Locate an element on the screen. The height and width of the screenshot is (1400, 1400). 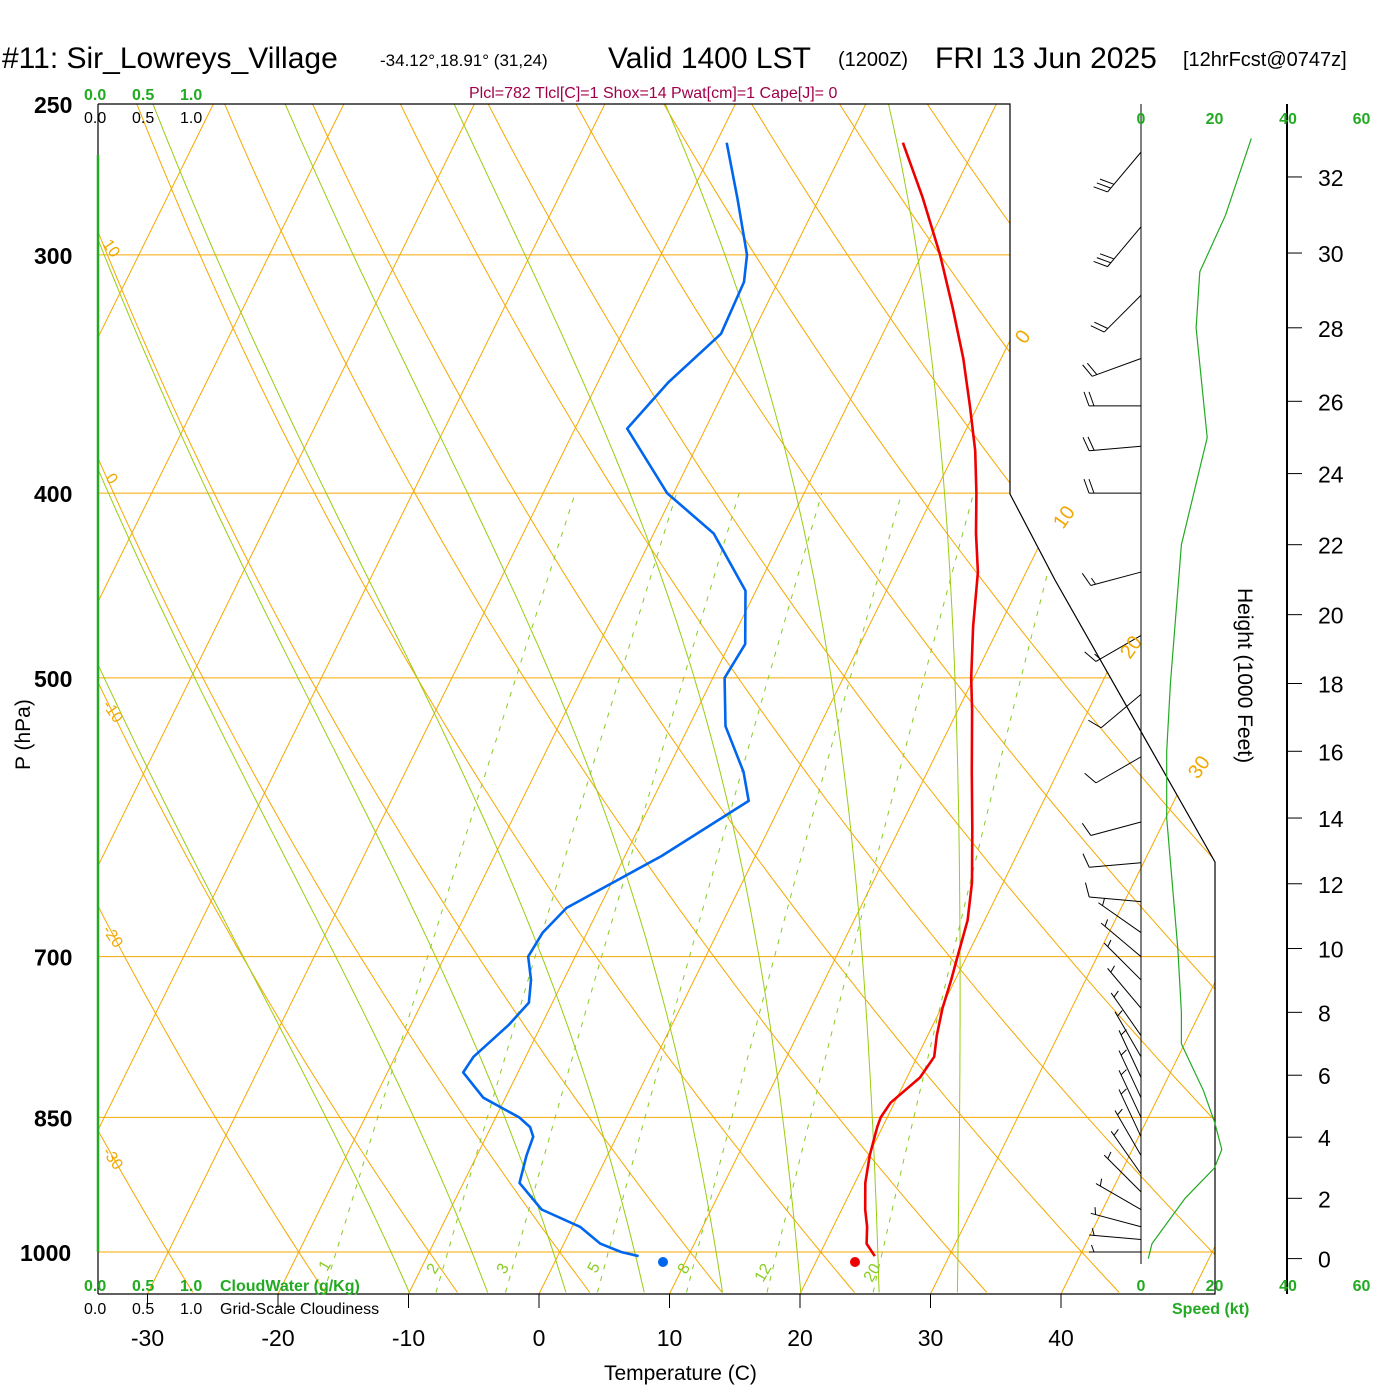
wind-speed-line is located at coordinates (1199, 698).